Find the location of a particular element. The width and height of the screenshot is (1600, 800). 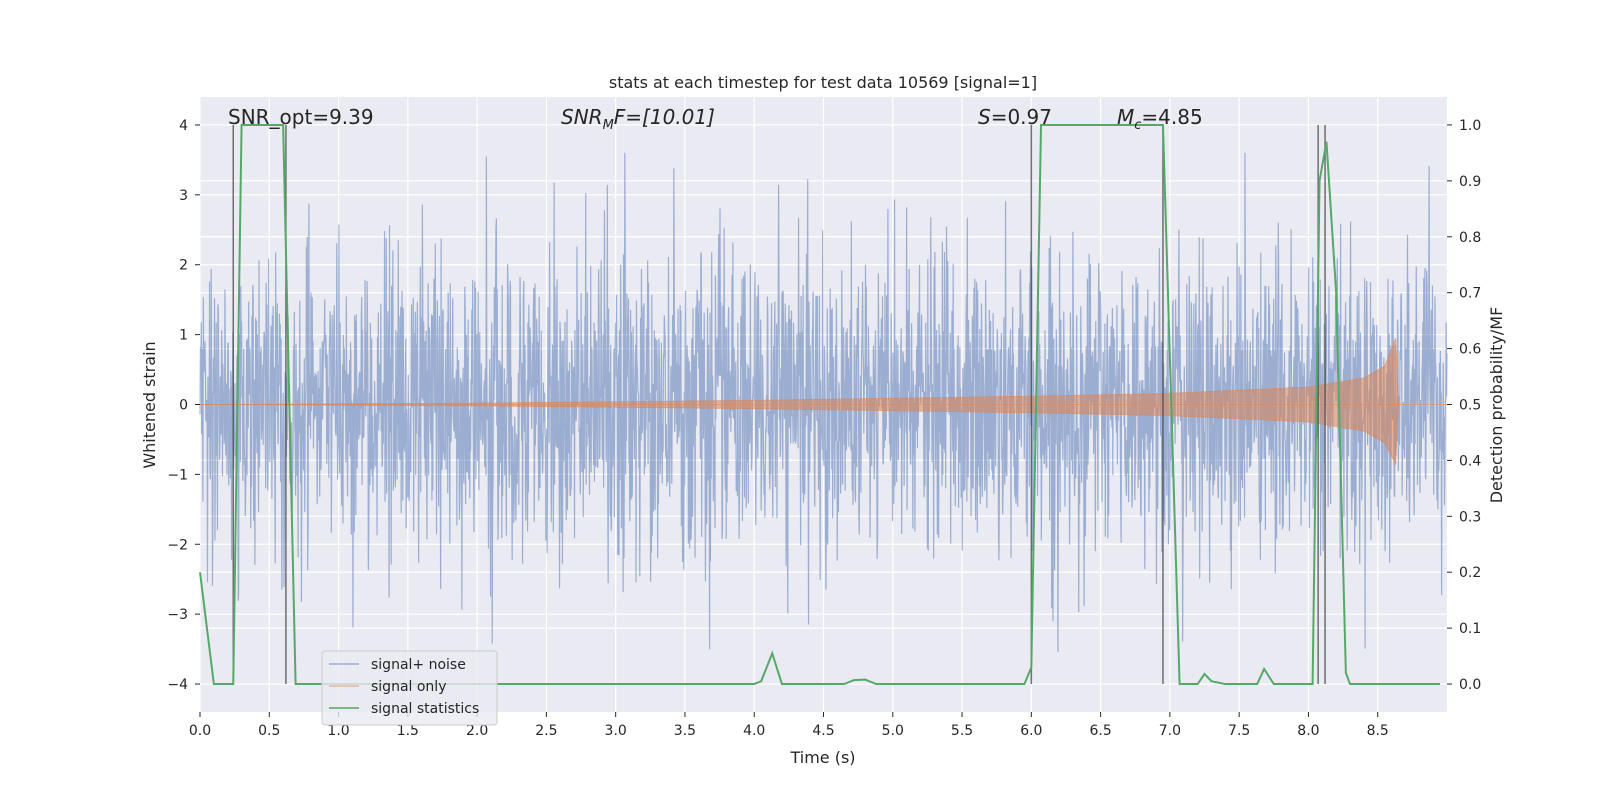

y-right-tick-label: 0.1 is located at coordinates (1470, 629).